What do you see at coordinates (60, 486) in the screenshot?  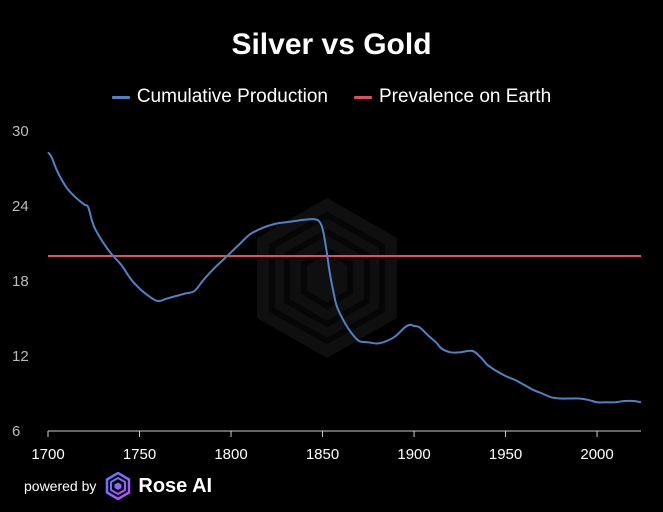 I see `powered-by-text: powered by` at bounding box center [60, 486].